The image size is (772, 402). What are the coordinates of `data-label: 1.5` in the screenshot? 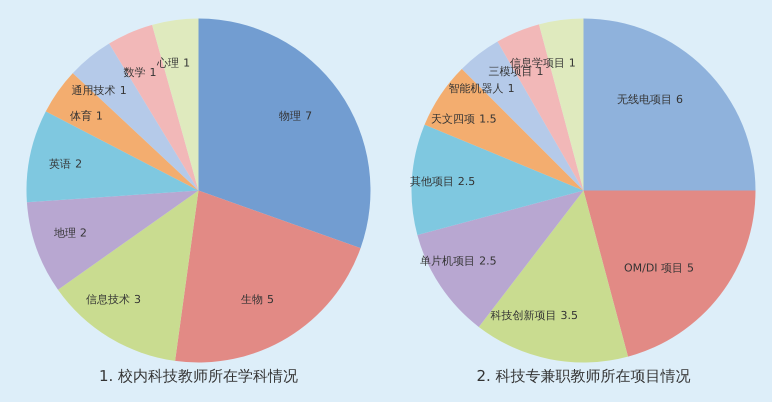 It's located at (488, 119).